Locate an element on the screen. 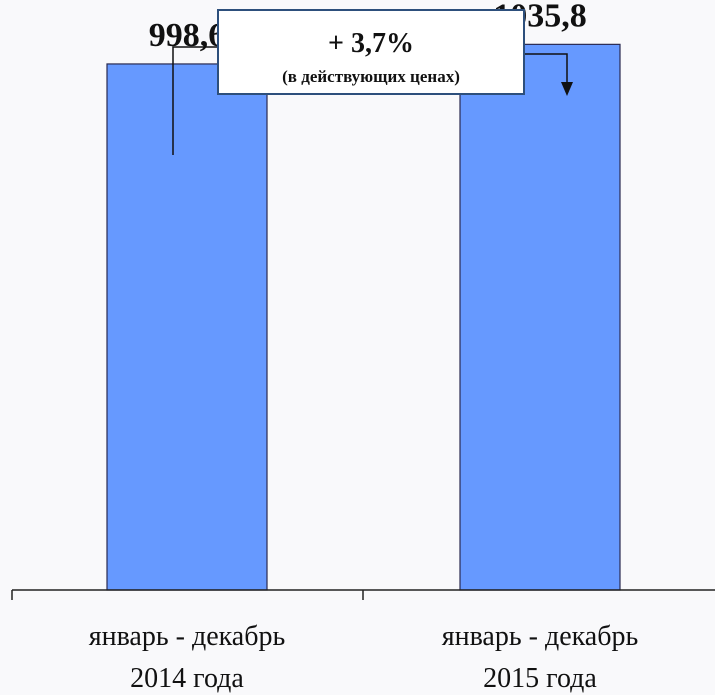 This screenshot has width=715, height=695. category-label-1-line-2: 2014 года is located at coordinates (187, 678).